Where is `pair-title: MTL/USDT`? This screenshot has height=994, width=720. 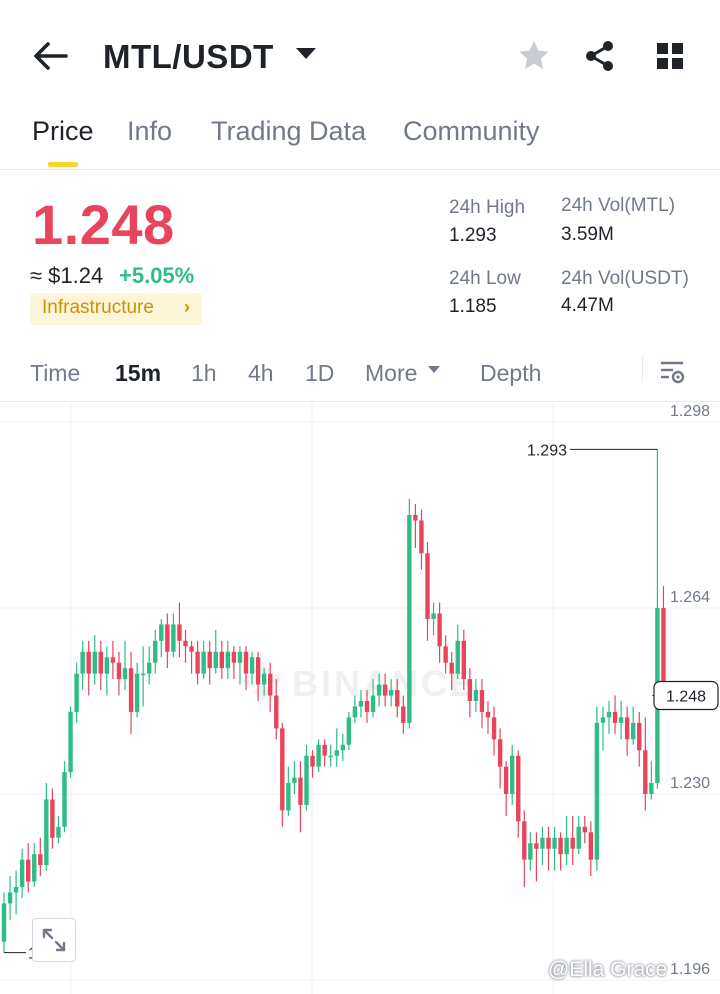
pair-title: MTL/USDT is located at coordinates (188, 56).